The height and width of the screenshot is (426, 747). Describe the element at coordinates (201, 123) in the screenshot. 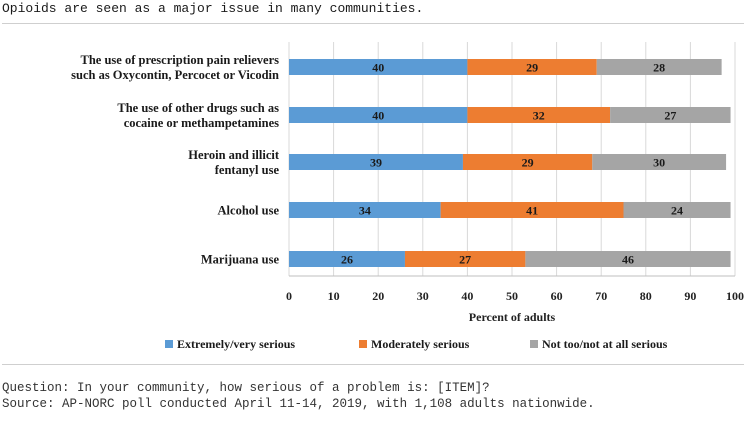

I see `category-label: cocaine or methampetamines` at that location.